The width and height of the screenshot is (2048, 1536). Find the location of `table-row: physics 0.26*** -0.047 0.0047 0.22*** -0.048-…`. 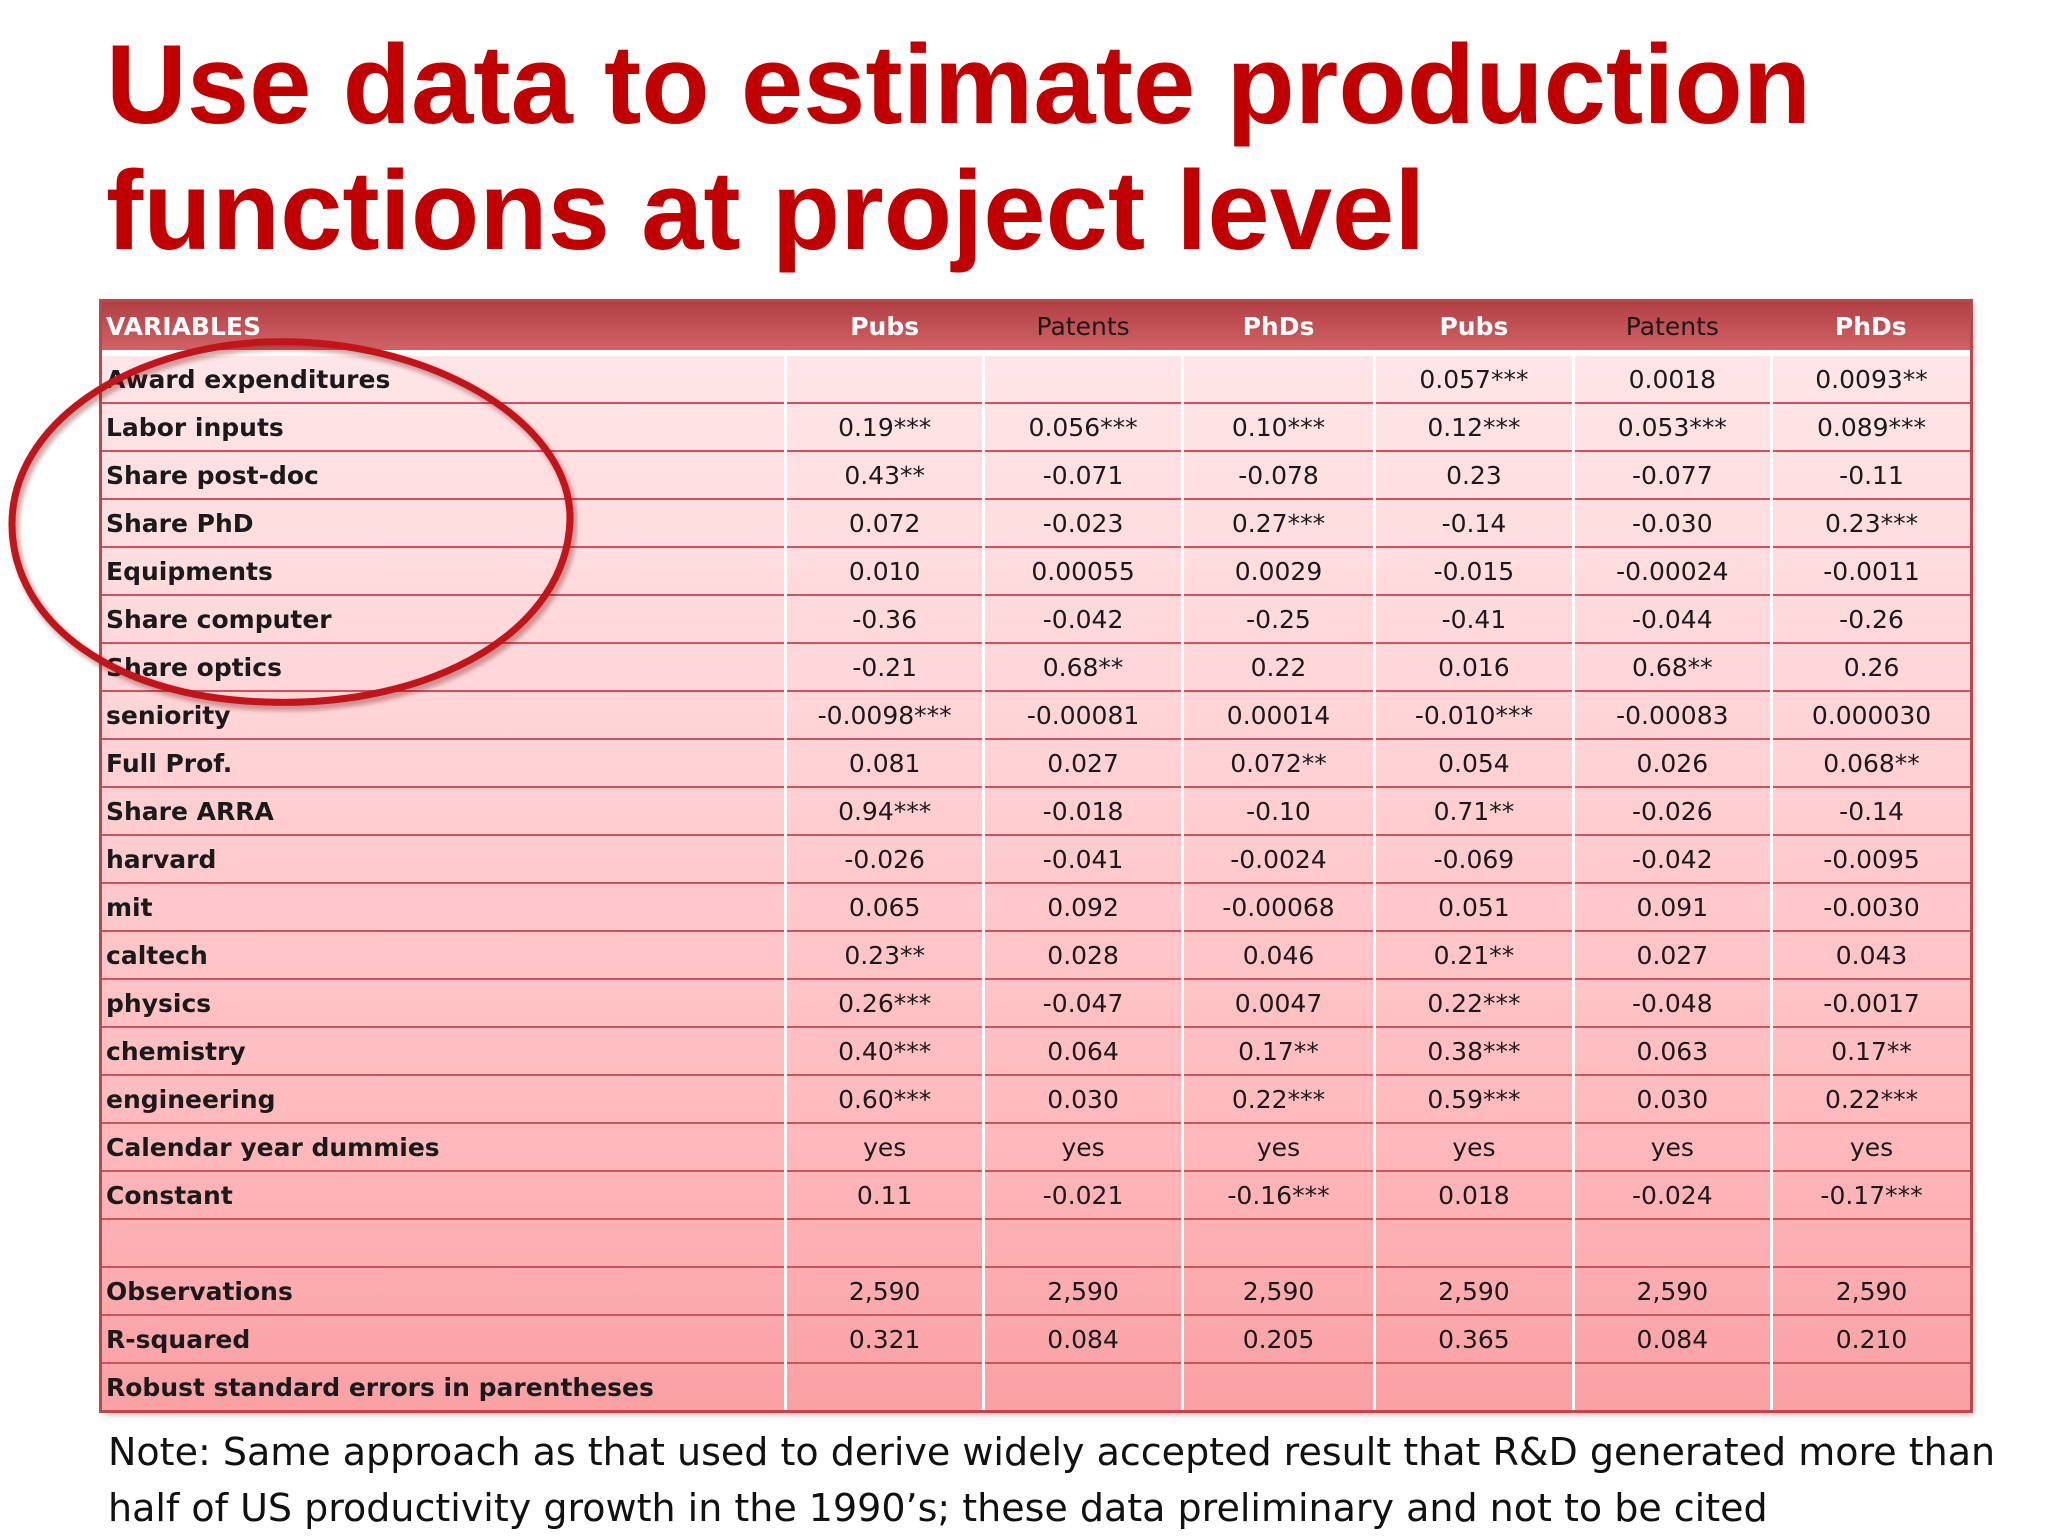

table-row: physics 0.26*** -0.047 0.0047 0.22*** -0.048-… is located at coordinates (1036, 1003).